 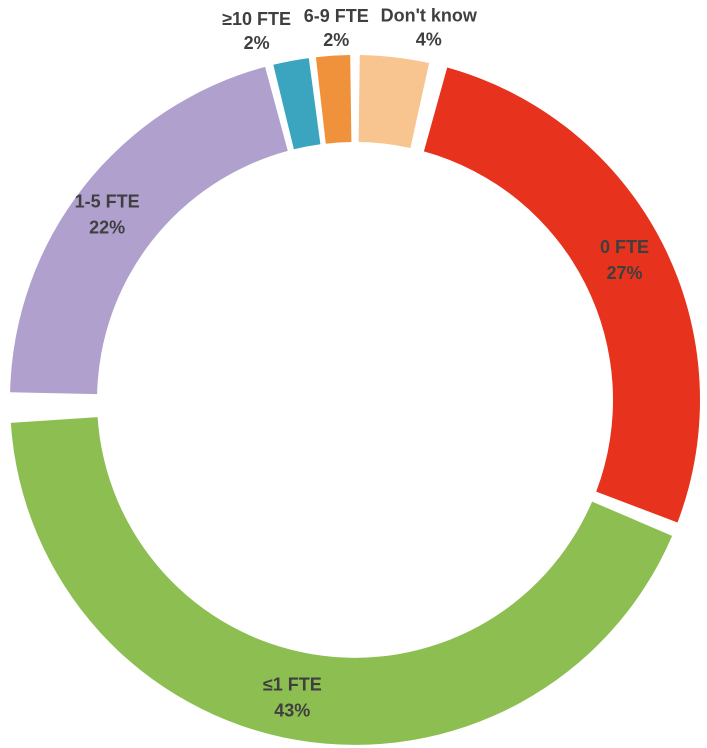 What do you see at coordinates (429, 40) in the screenshot?
I see `slice-pct-dont-know: 4%` at bounding box center [429, 40].